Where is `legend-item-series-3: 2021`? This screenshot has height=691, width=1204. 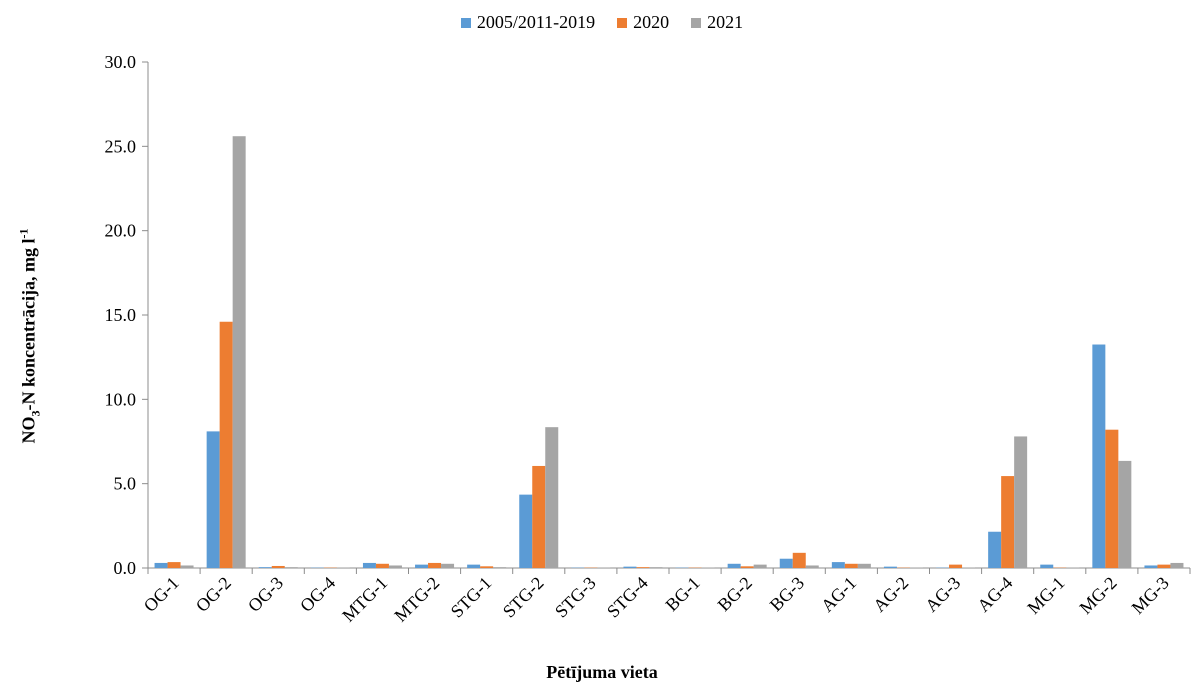 legend-item-series-3: 2021 is located at coordinates (717, 22).